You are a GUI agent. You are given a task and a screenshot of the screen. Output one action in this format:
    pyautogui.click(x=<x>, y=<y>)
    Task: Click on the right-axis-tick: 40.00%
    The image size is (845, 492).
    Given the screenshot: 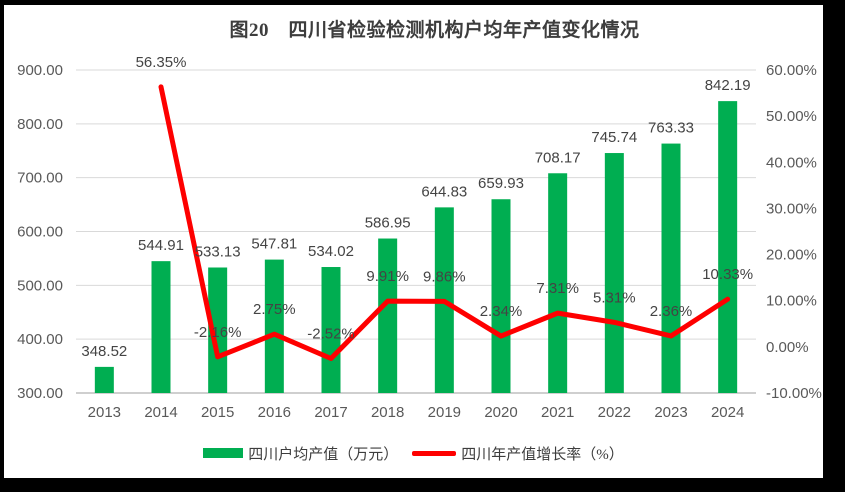 What is the action you would take?
    pyautogui.click(x=791, y=162)
    